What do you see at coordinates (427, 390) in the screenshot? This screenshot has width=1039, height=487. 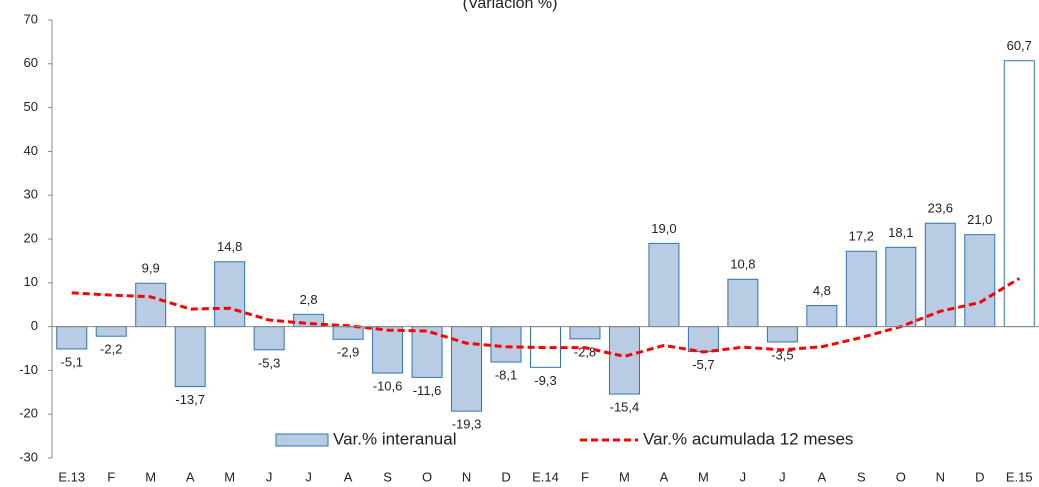 I see `data-label: -11,6` at bounding box center [427, 390].